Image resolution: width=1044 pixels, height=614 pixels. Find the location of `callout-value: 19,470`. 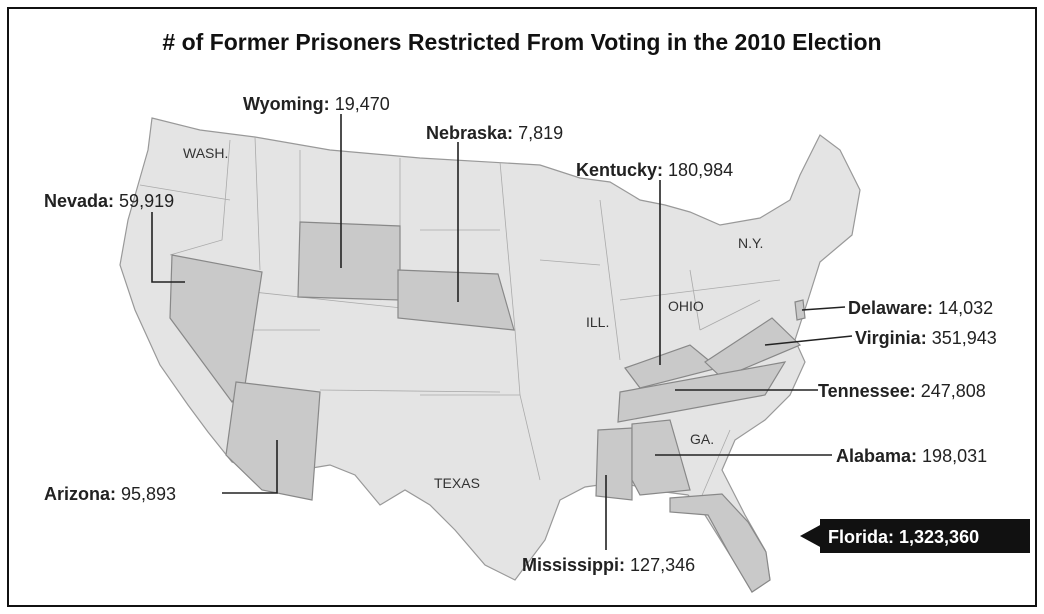

callout-value: 19,470 is located at coordinates (362, 104).